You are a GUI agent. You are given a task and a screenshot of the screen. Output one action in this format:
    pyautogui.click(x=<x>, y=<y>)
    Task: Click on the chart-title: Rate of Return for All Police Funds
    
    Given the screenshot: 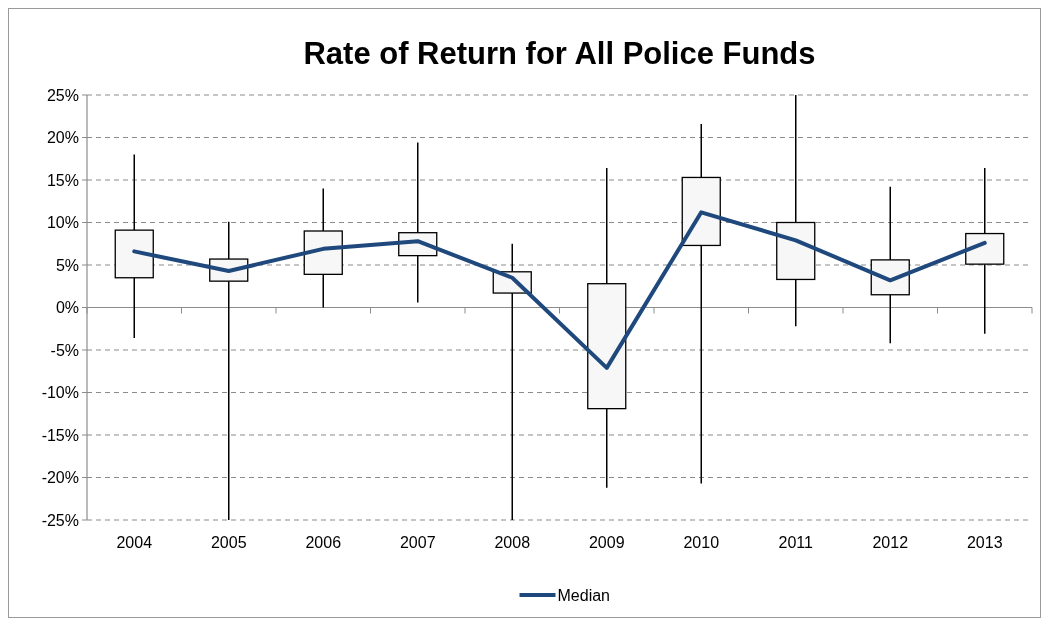 What is the action you would take?
    pyautogui.click(x=559, y=53)
    